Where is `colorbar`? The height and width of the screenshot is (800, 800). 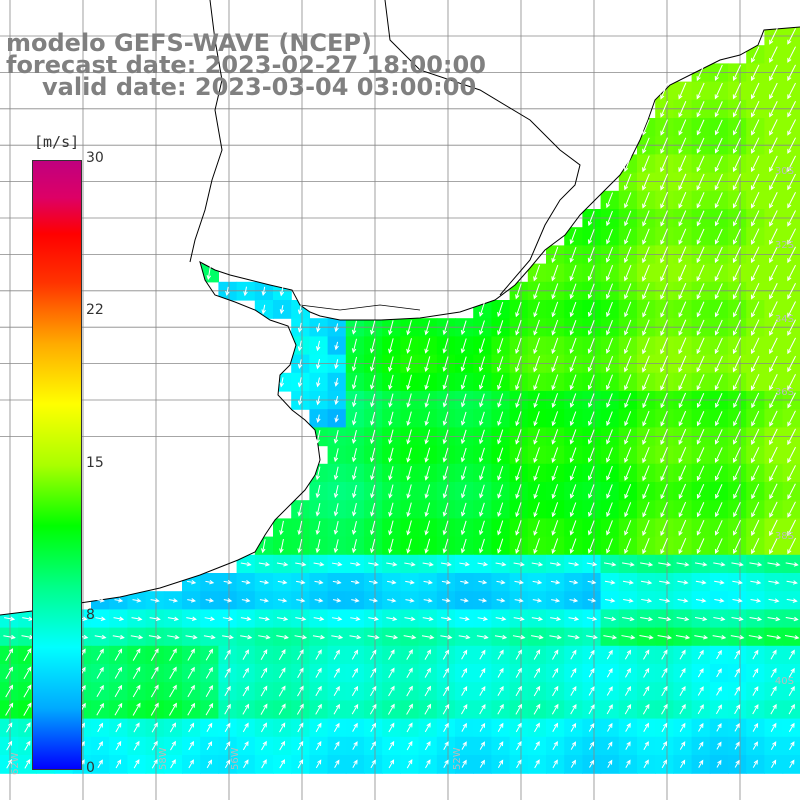
colorbar is located at coordinates (57, 465).